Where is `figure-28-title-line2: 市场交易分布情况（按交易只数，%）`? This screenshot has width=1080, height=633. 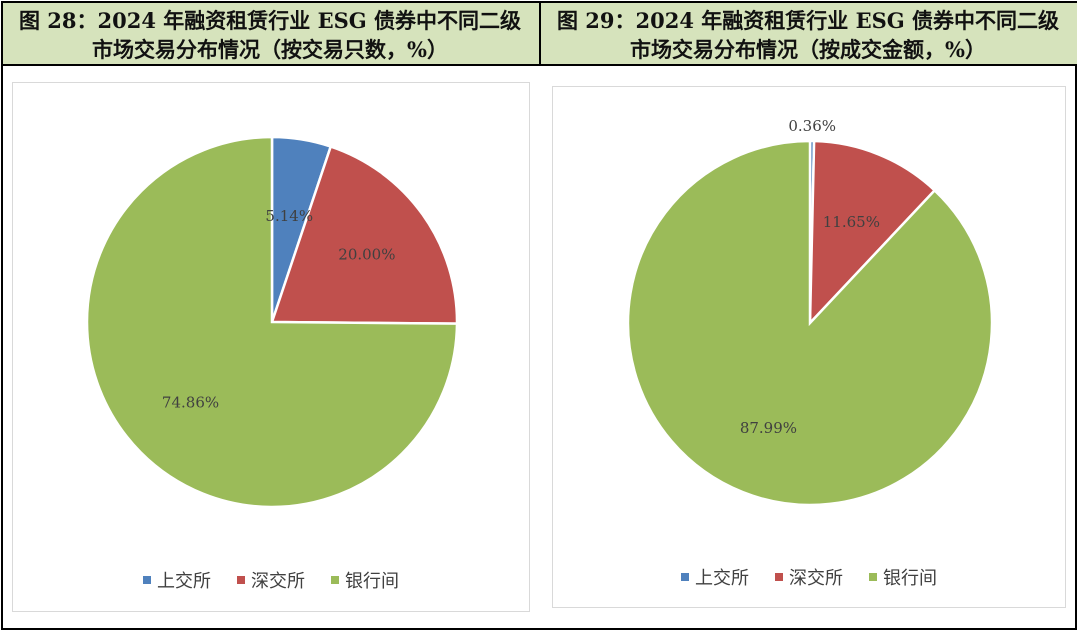 figure-28-title-line2: 市场交易分布情况（按交易只数，%） is located at coordinates (270, 49).